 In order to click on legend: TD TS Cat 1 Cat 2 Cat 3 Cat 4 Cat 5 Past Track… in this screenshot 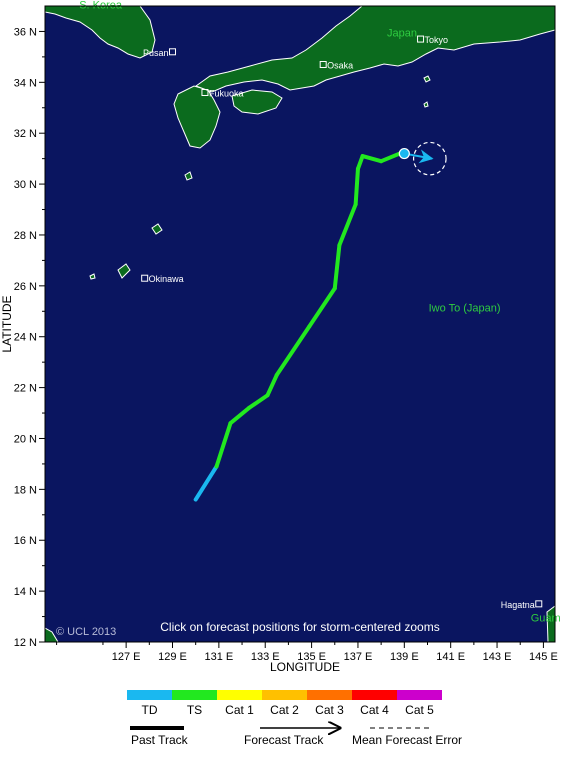, I will do `click(287, 722)`.